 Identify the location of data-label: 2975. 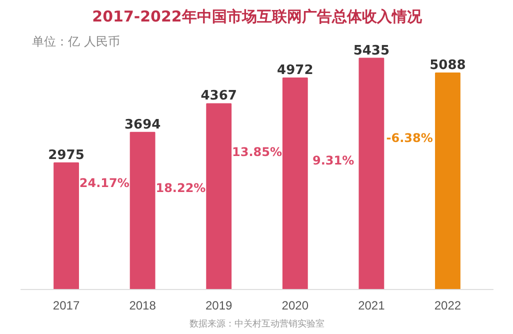
(66, 155).